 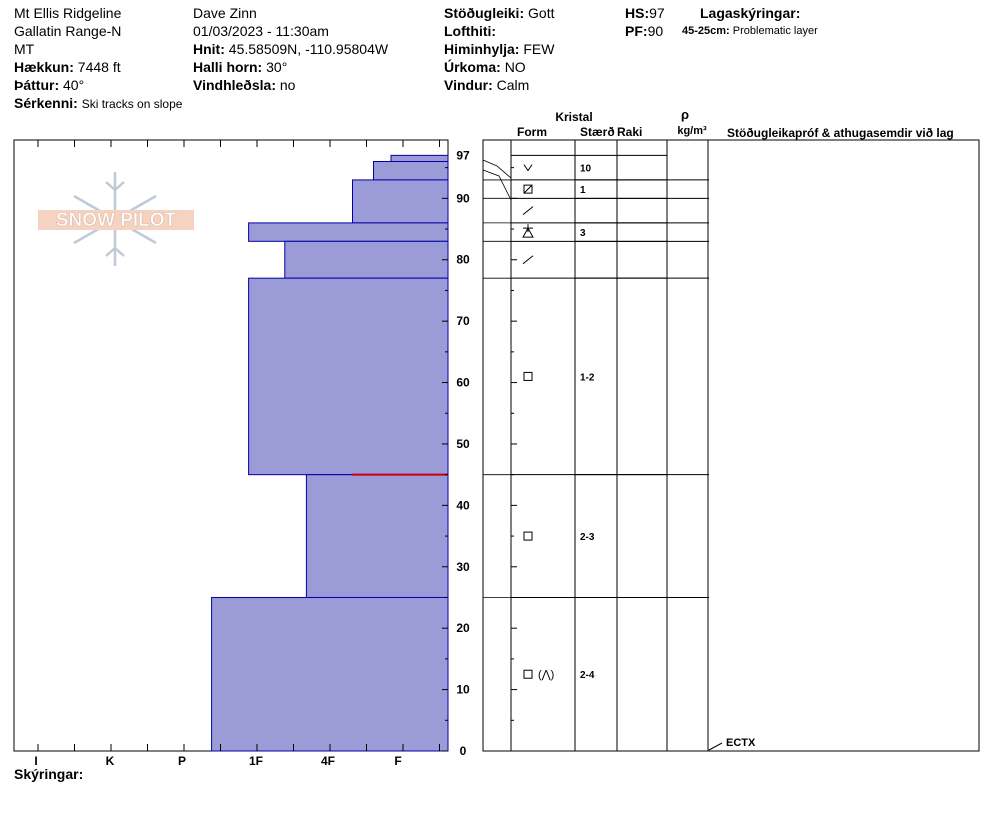 What do you see at coordinates (225, 13) in the screenshot?
I see `observer-name: Dave Zinn` at bounding box center [225, 13].